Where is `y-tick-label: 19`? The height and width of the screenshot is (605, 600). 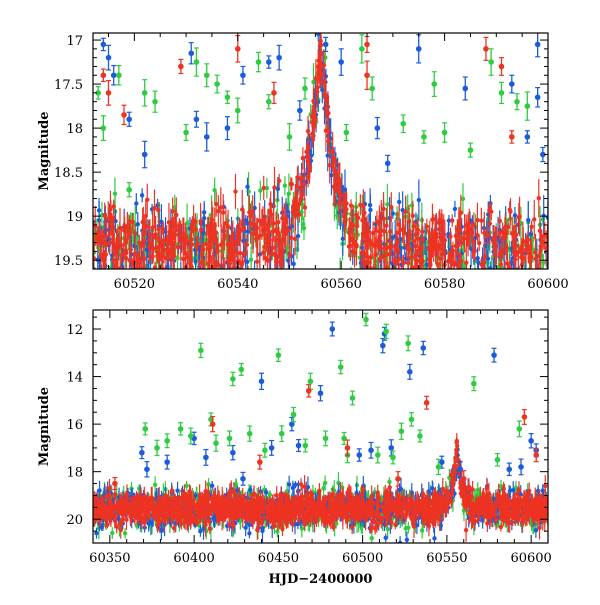 y-tick-label: 19 is located at coordinates (74, 217).